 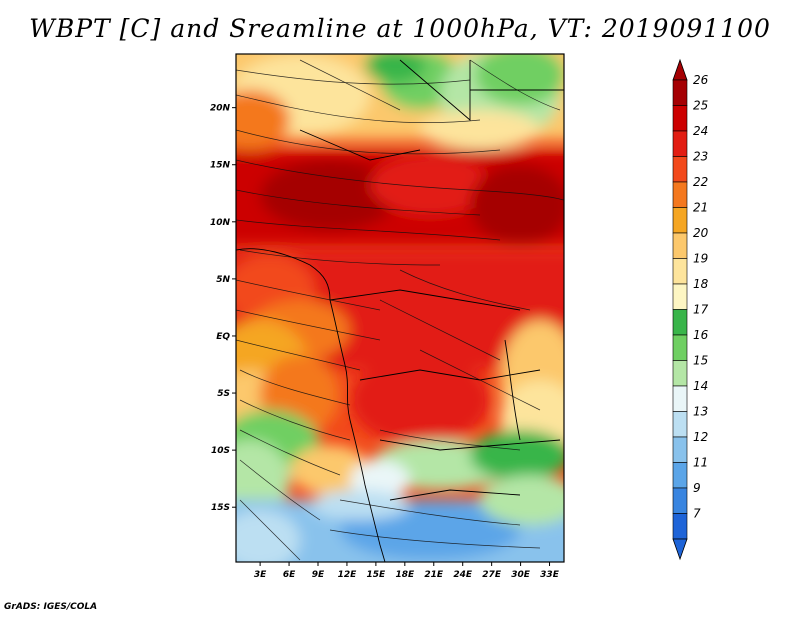 I want to click on lon-tick-label: 15E, so click(x=377, y=575).